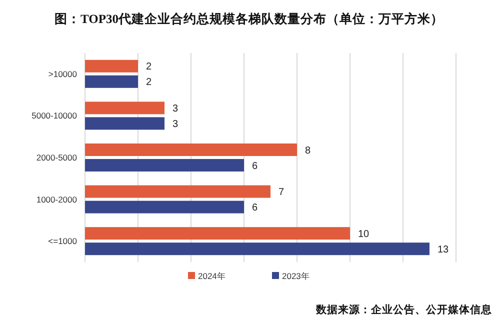 This screenshot has width=498, height=322. I want to click on y-tick: 1000-2000, so click(56, 199).